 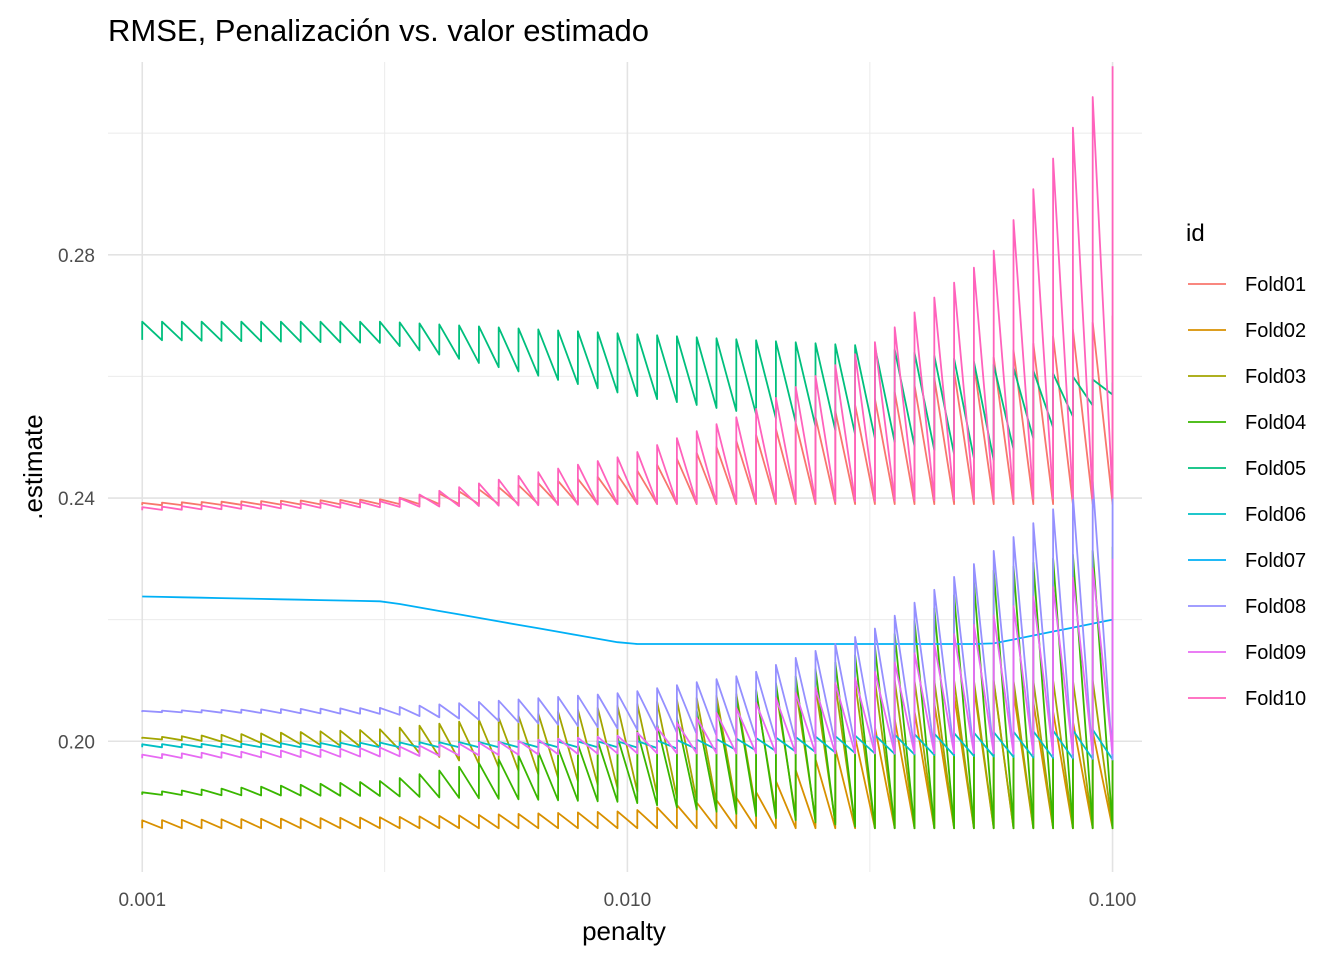 What do you see at coordinates (1275, 561) in the screenshot?
I see `legend-label: Fold07` at bounding box center [1275, 561].